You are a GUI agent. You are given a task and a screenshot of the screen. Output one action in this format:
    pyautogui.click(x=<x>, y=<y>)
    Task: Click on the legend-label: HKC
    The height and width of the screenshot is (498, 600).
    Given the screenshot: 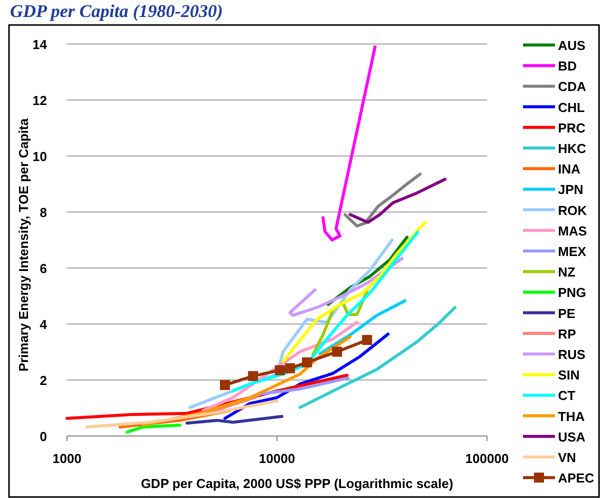 What is the action you would take?
    pyautogui.click(x=572, y=148)
    